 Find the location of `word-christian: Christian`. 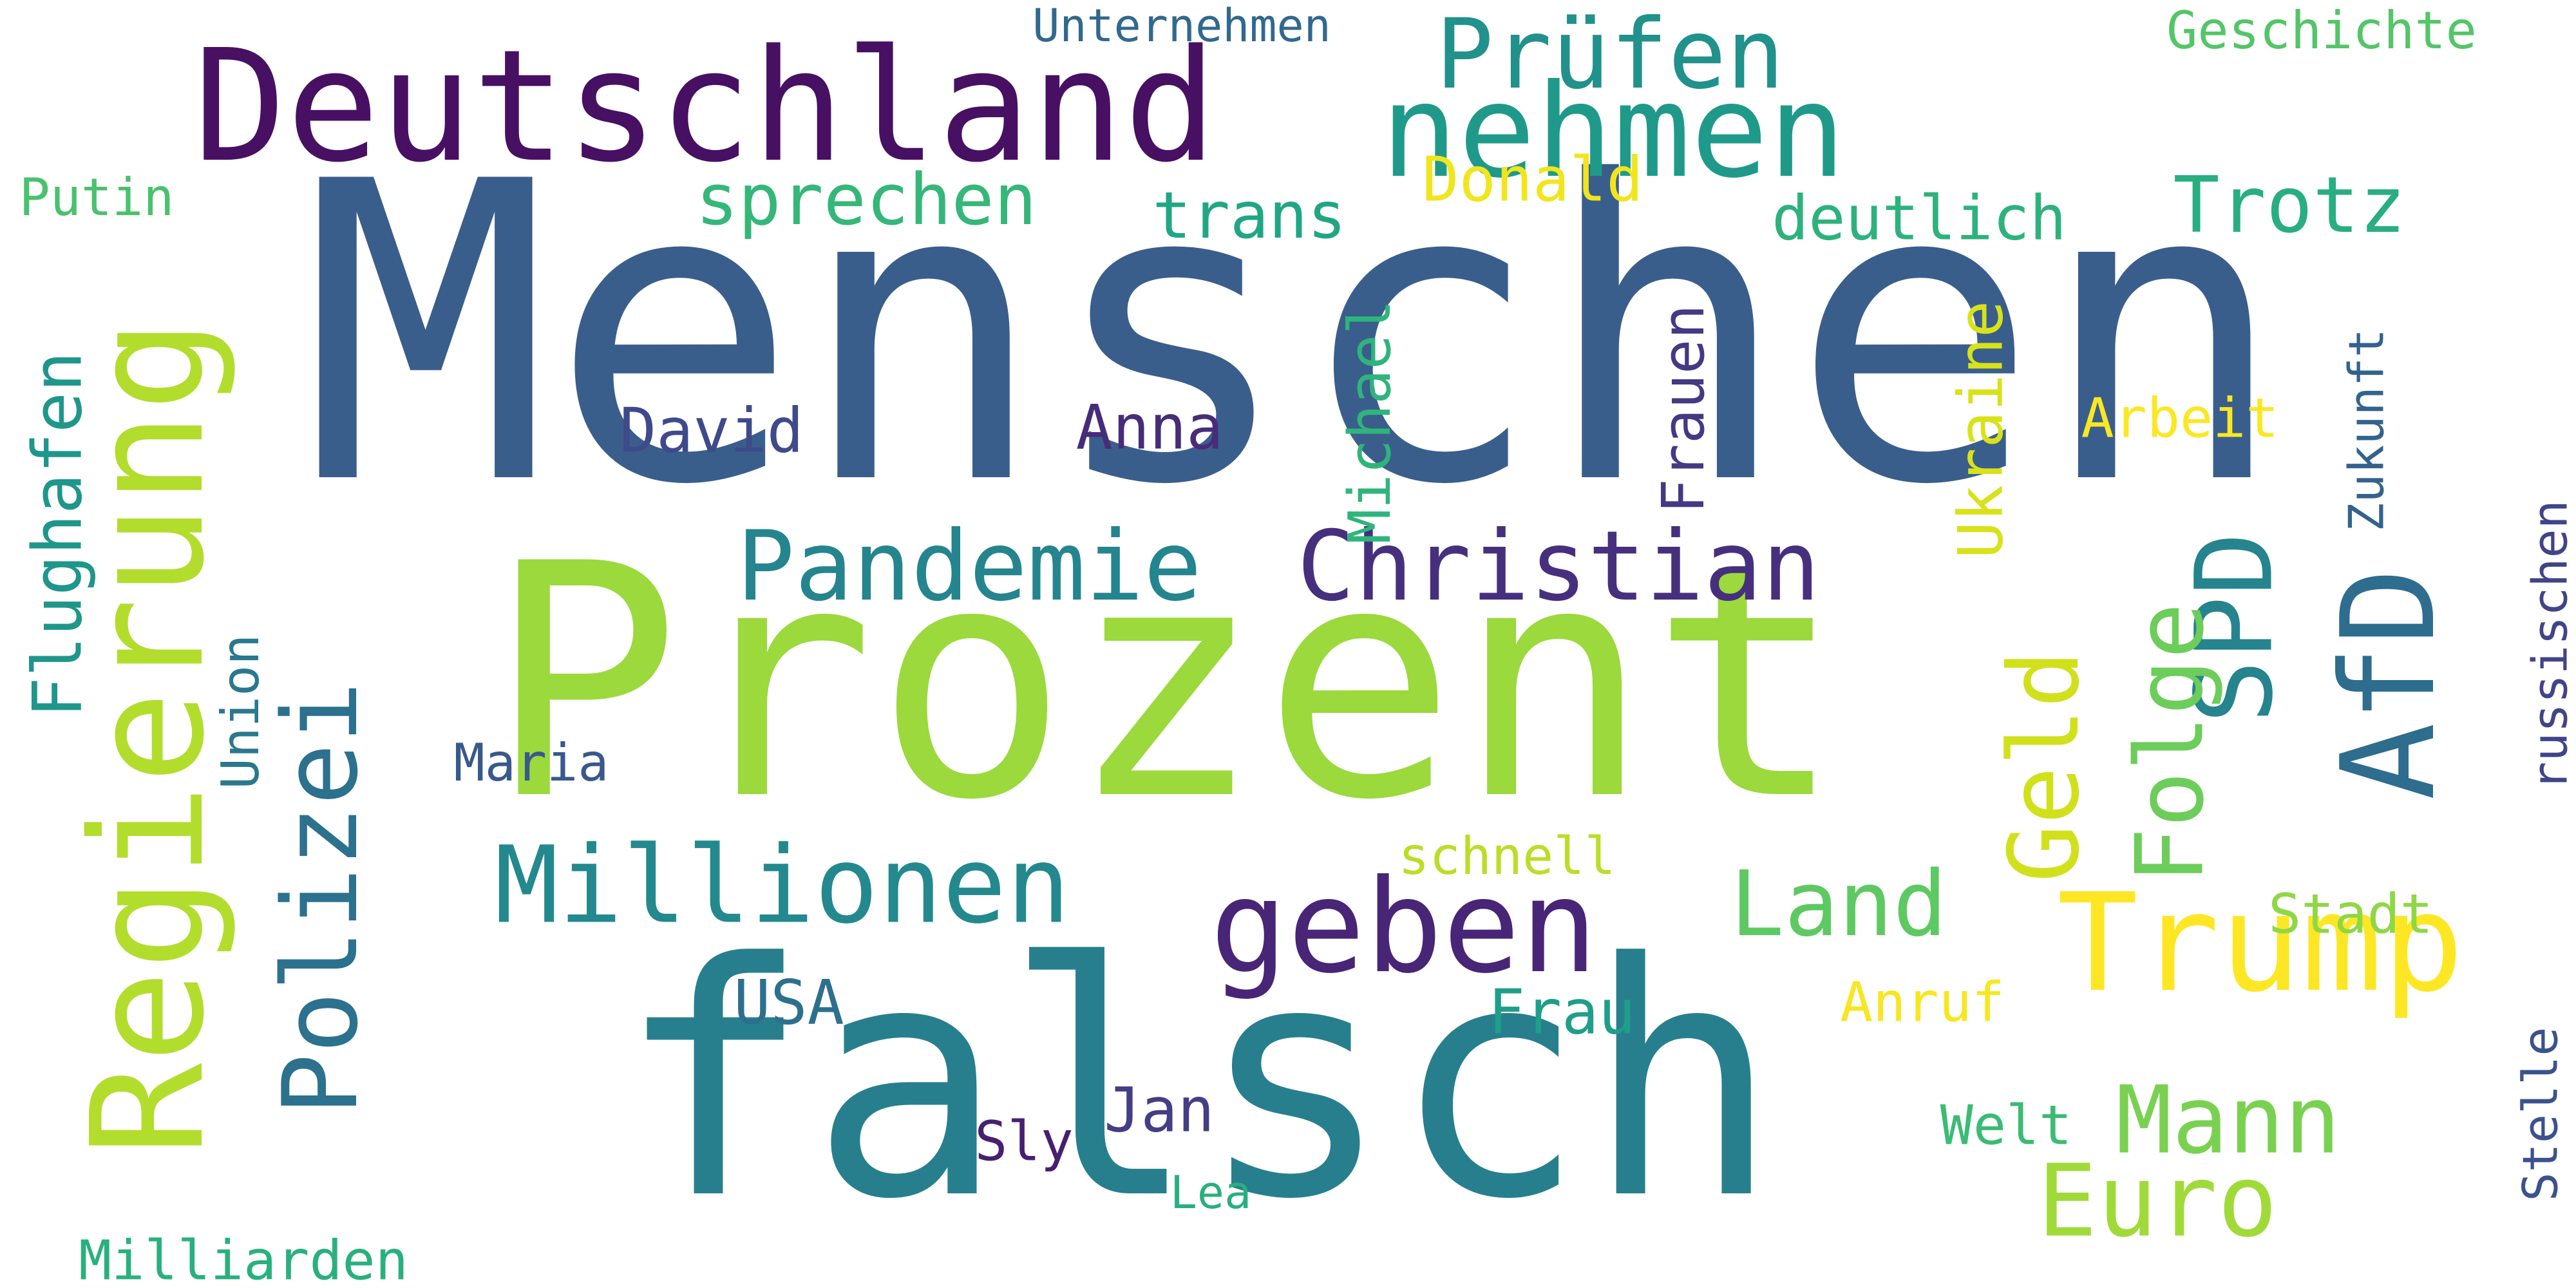

word-christian: Christian is located at coordinates (1558, 567).